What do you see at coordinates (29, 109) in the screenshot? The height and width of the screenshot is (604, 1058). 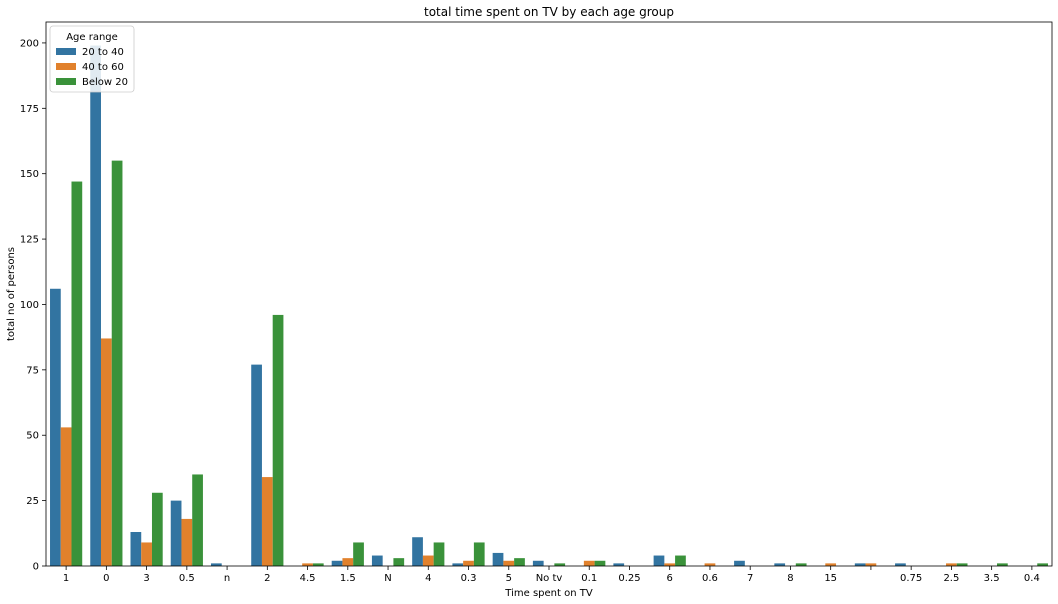 I see `y-tick-label: 175` at bounding box center [29, 109].